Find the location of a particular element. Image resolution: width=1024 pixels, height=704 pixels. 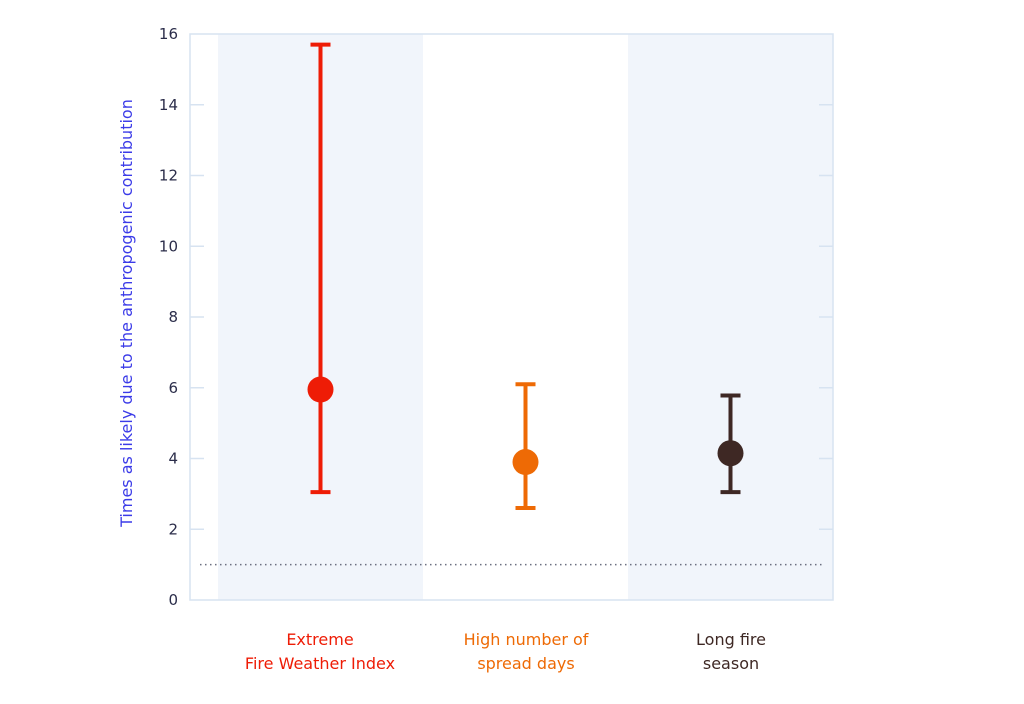

label-line: Long fire is located at coordinates (731, 639).